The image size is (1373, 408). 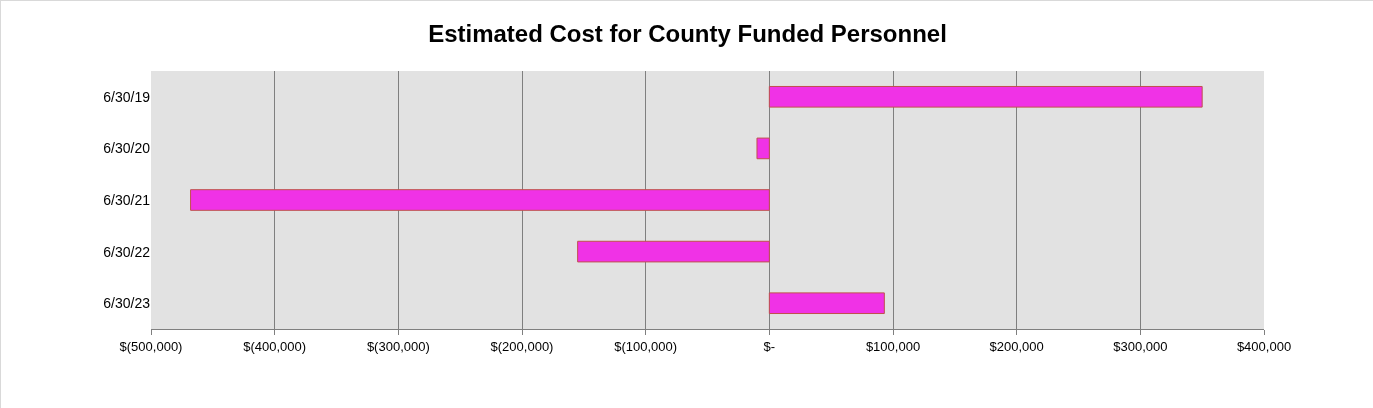 What do you see at coordinates (127, 303) in the screenshot?
I see `y-tick-label: 6/30/23` at bounding box center [127, 303].